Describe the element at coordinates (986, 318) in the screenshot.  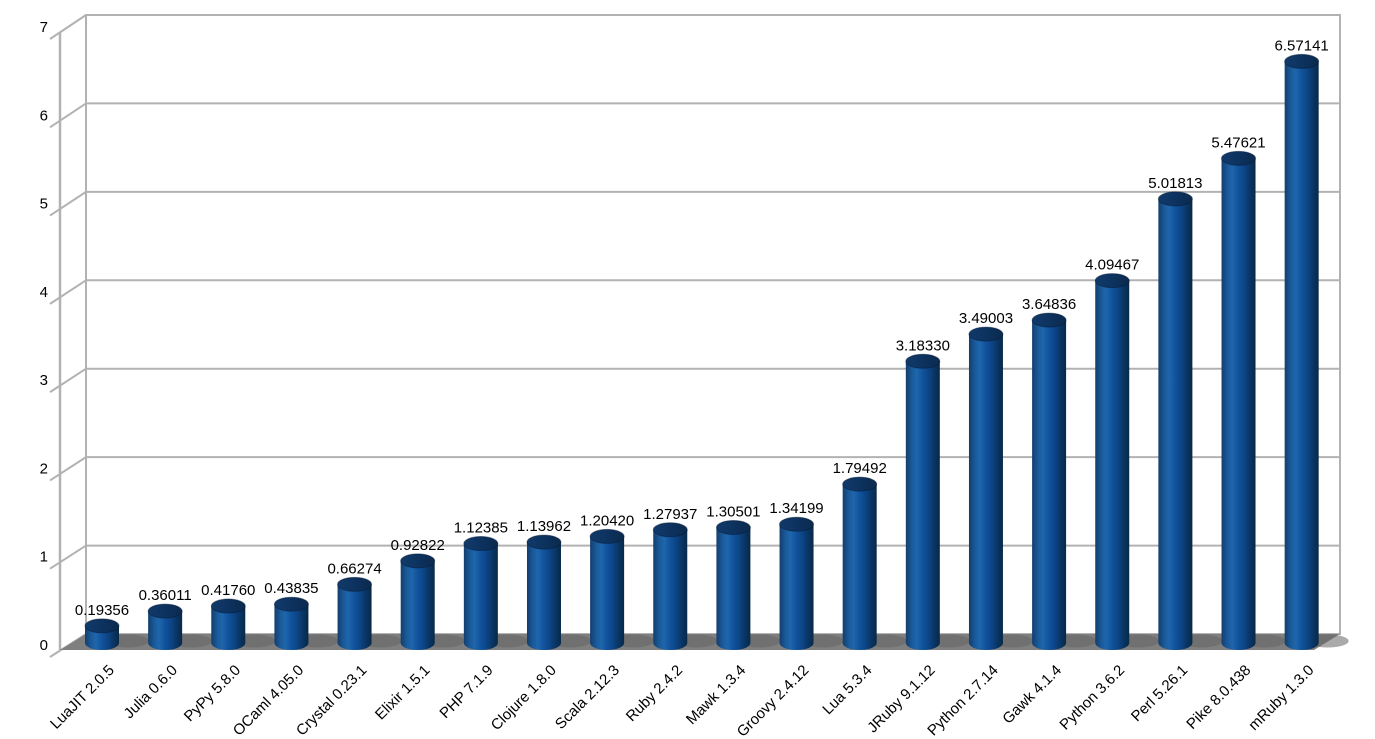
I see `bar-value-label: 3.49003` at that location.